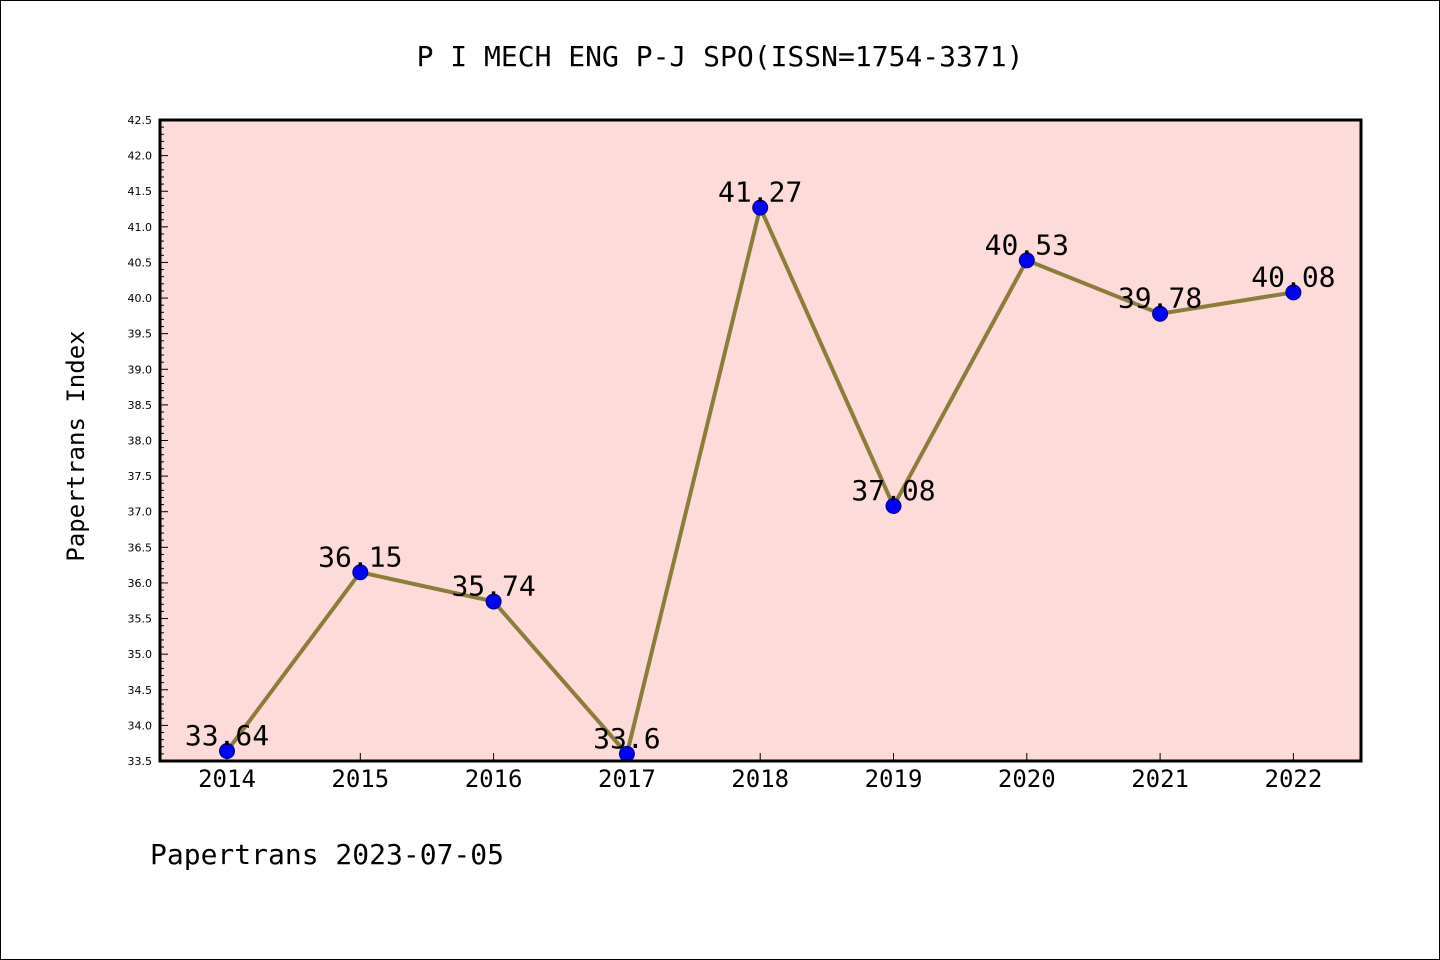 This screenshot has height=960, width=1440. Describe the element at coordinates (1293, 276) in the screenshot. I see `data-label: 40.08` at that location.